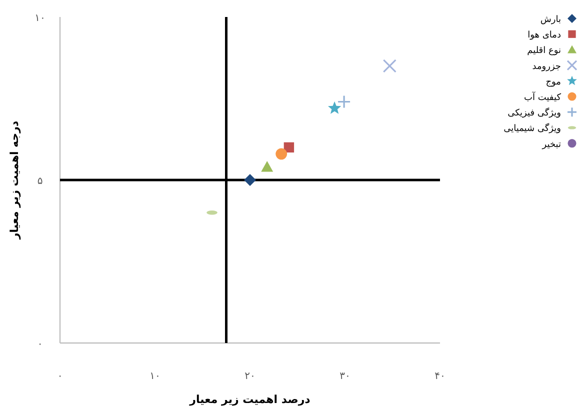 This screenshot has height=412, width=582. What do you see at coordinates (249, 399) in the screenshot?
I see `x-axis-title: درصد اهمیت زیر معیار` at bounding box center [249, 399].